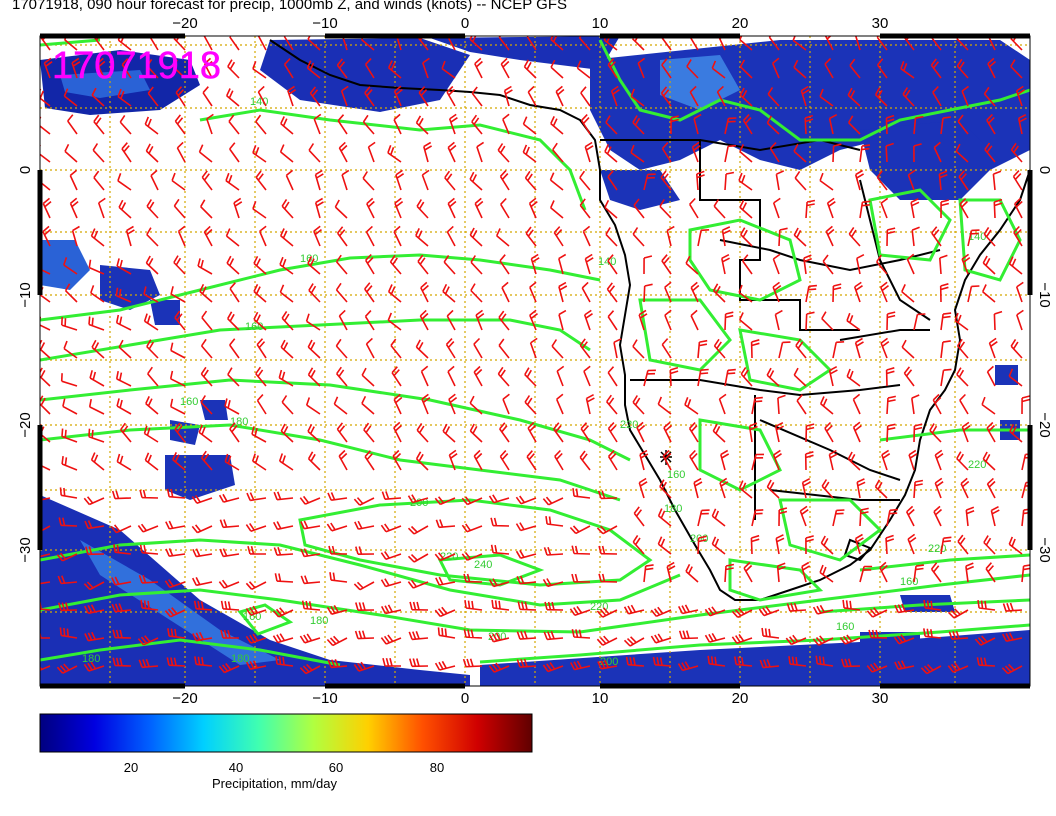 The height and width of the screenshot is (816, 1056). What do you see at coordinates (184, 23) in the screenshot?
I see `lon-tick-label: −20` at bounding box center [184, 23].